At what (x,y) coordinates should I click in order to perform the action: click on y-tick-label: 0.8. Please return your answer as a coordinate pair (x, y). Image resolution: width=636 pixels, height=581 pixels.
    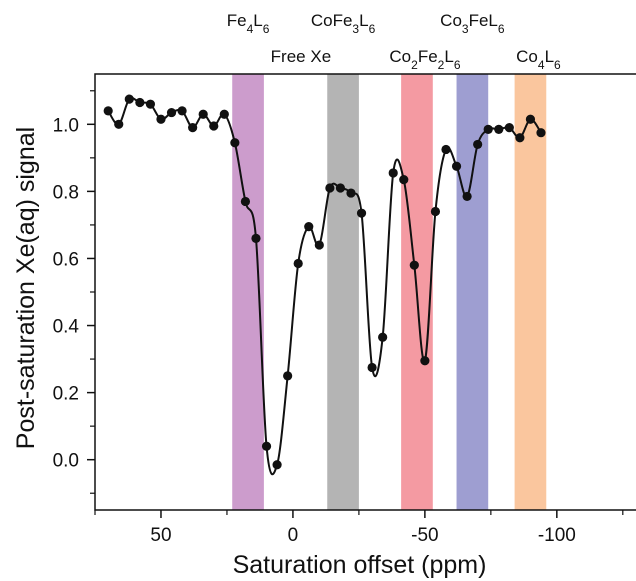
    Looking at the image, I should click on (66, 192).